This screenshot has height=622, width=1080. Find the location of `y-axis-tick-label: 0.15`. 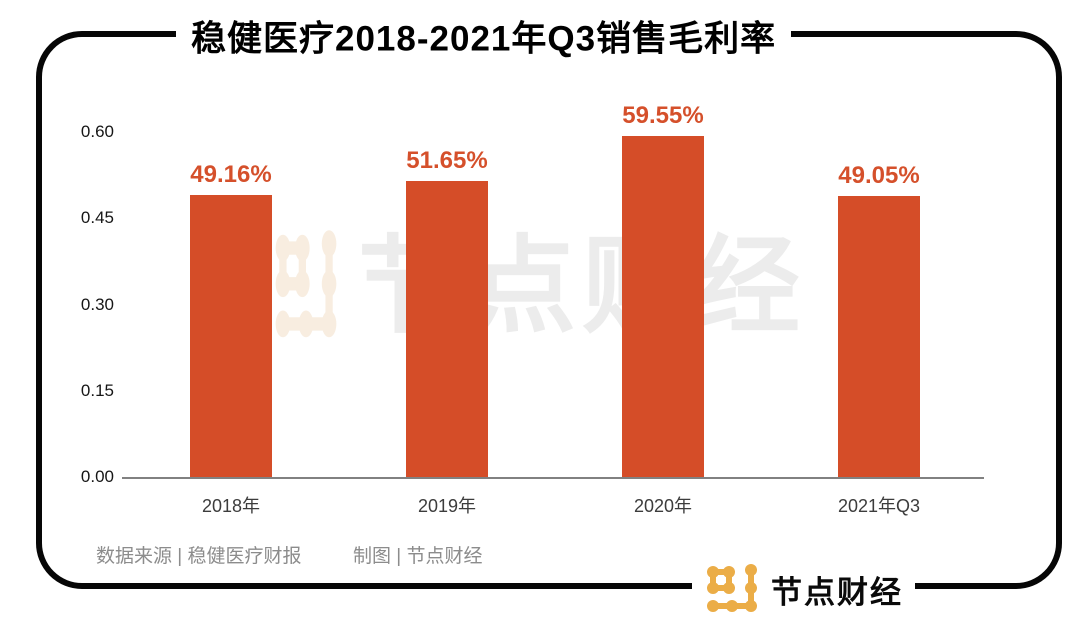

y-axis-tick-label: 0.15 is located at coordinates (97, 390).